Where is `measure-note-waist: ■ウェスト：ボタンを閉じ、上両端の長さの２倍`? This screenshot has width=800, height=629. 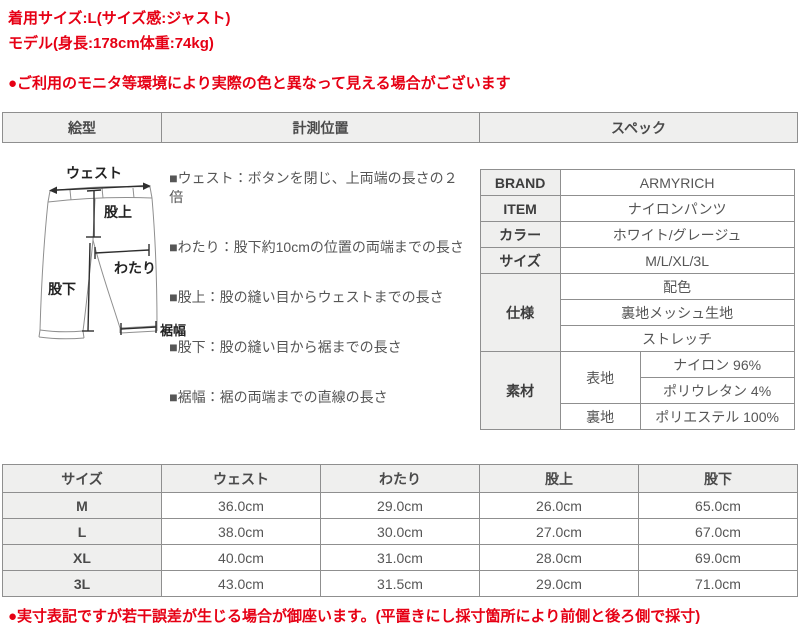
measure-note-waist: ■ウェスト：ボタンを閉じ、上両端の長さの２倍 is located at coordinates (313, 187).